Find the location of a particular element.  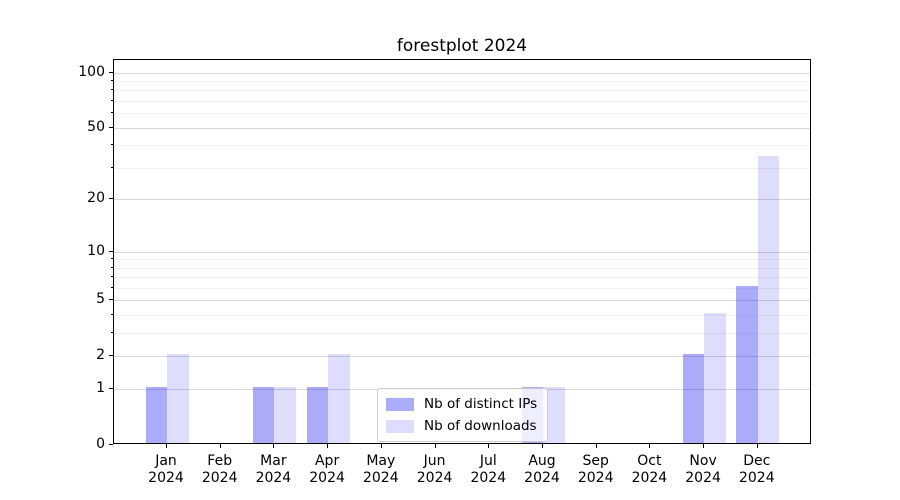

bar-nb-of-distinct-ips-dec is located at coordinates (747, 364).